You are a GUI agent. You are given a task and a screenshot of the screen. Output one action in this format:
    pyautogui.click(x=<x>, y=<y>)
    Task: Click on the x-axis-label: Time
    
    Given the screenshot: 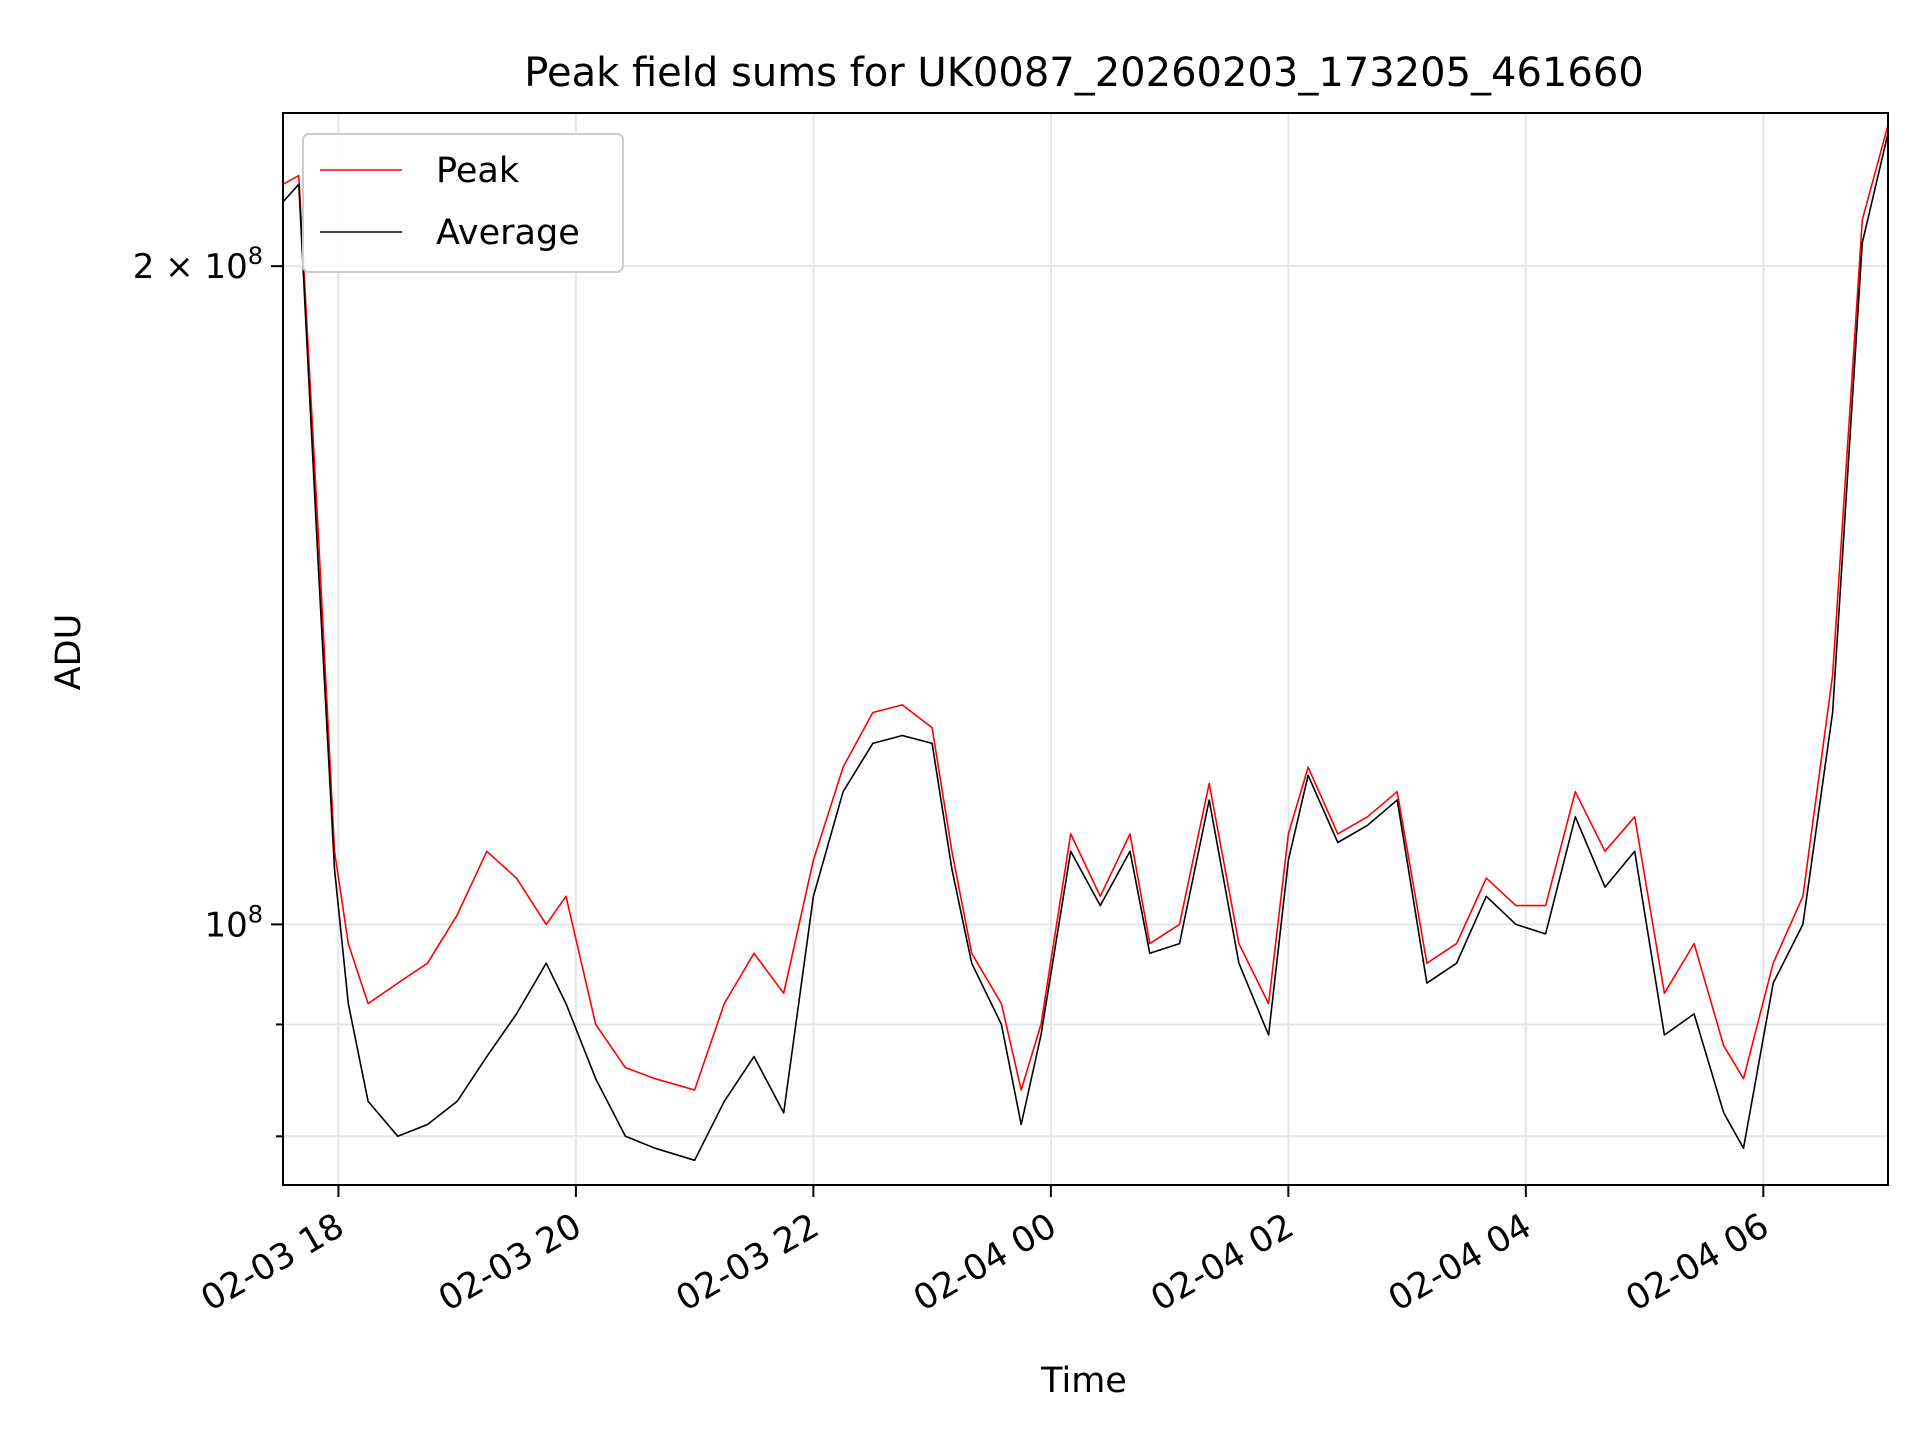 What is the action you would take?
    pyautogui.click(x=1083, y=1381)
    